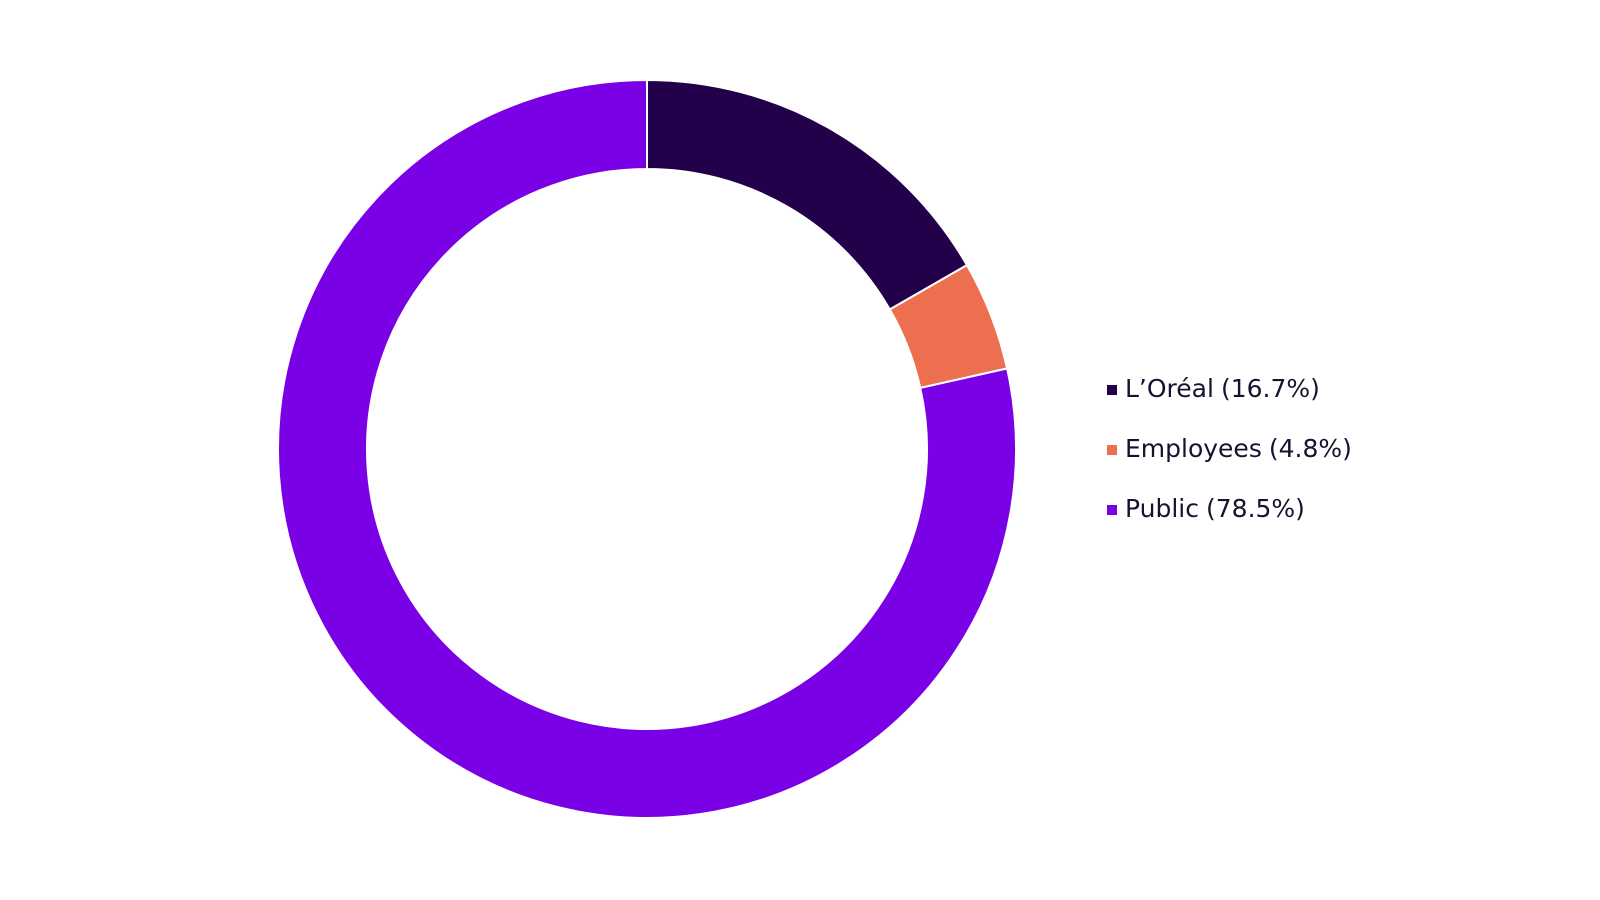  I want to click on legend-category: Employees, so click(1193, 448).